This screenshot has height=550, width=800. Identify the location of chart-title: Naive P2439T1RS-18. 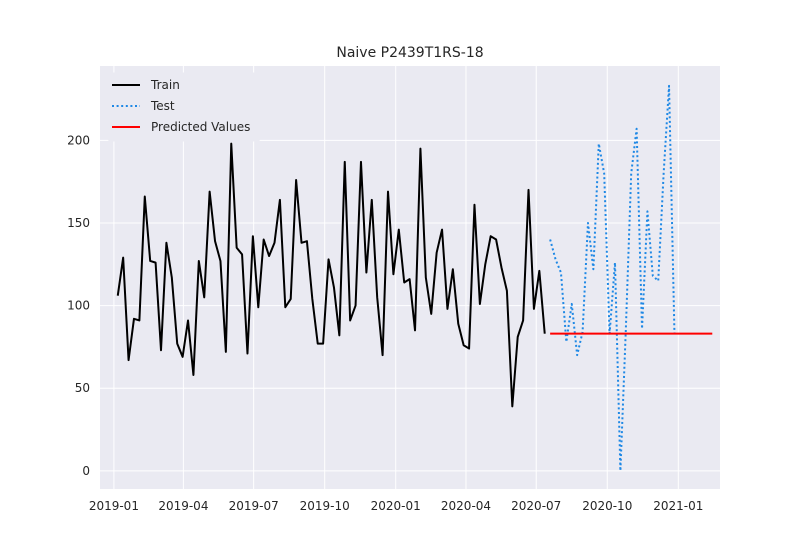
(409, 53).